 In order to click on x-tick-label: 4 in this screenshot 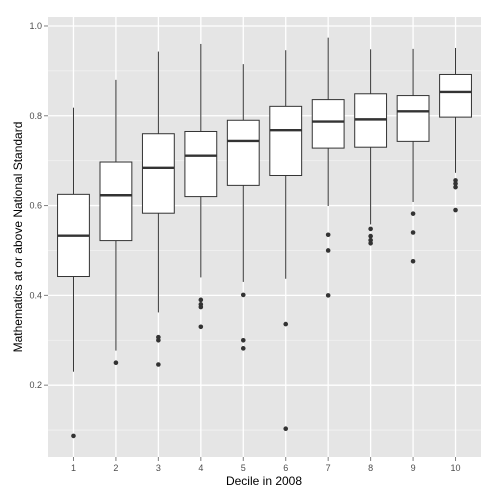, I will do `click(200, 468)`.